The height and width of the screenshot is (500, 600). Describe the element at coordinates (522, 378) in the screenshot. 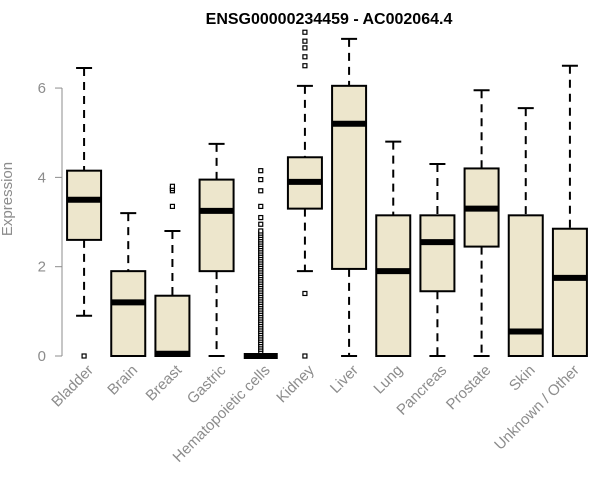

I see `x-tick-label-10: Skin` at that location.